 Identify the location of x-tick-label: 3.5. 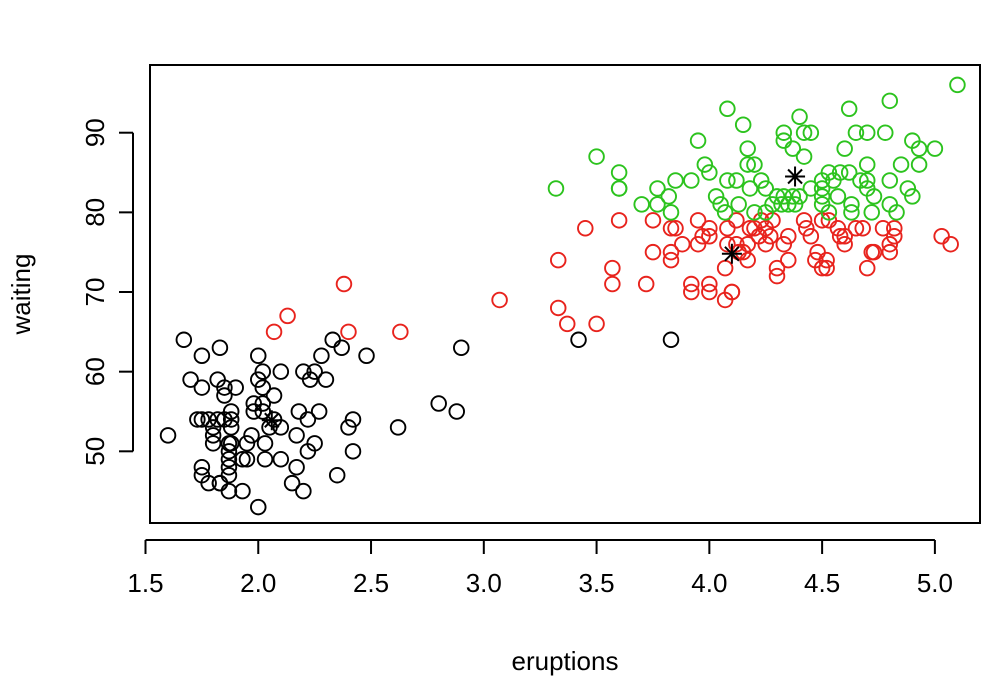
(596, 583).